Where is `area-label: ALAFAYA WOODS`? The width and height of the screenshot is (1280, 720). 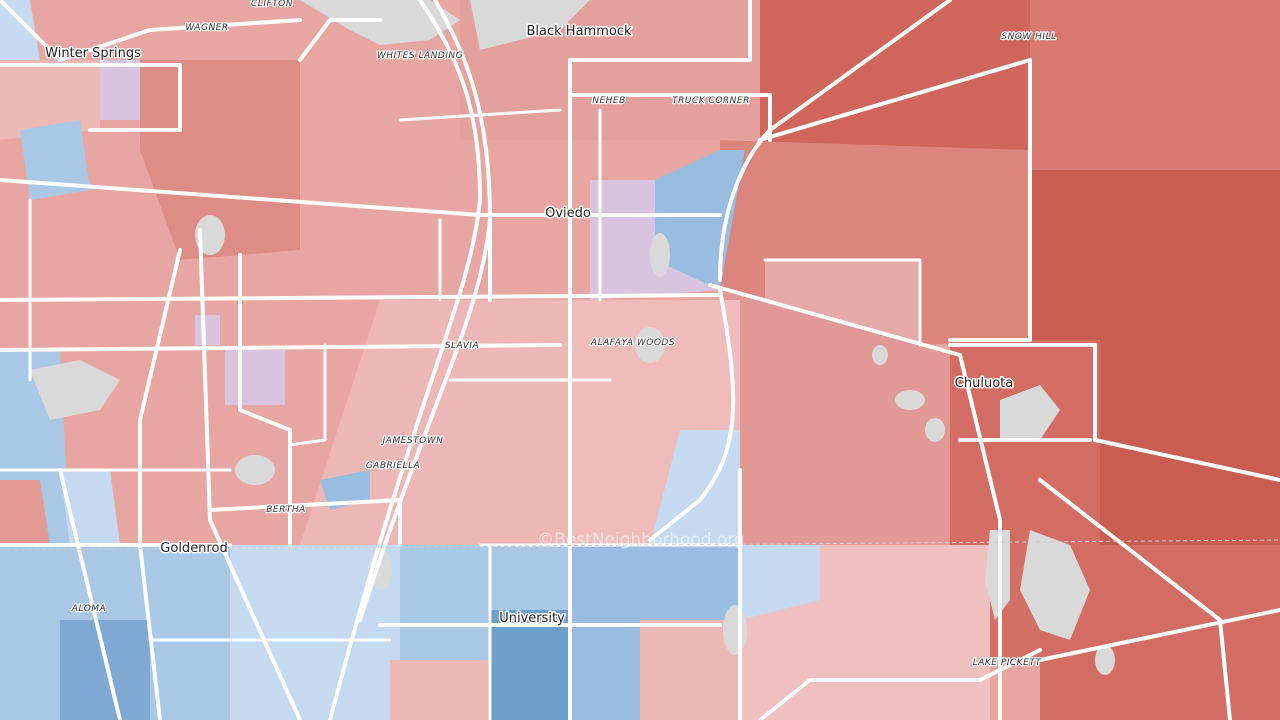
area-label: ALAFAYA WOODS is located at coordinates (632, 343).